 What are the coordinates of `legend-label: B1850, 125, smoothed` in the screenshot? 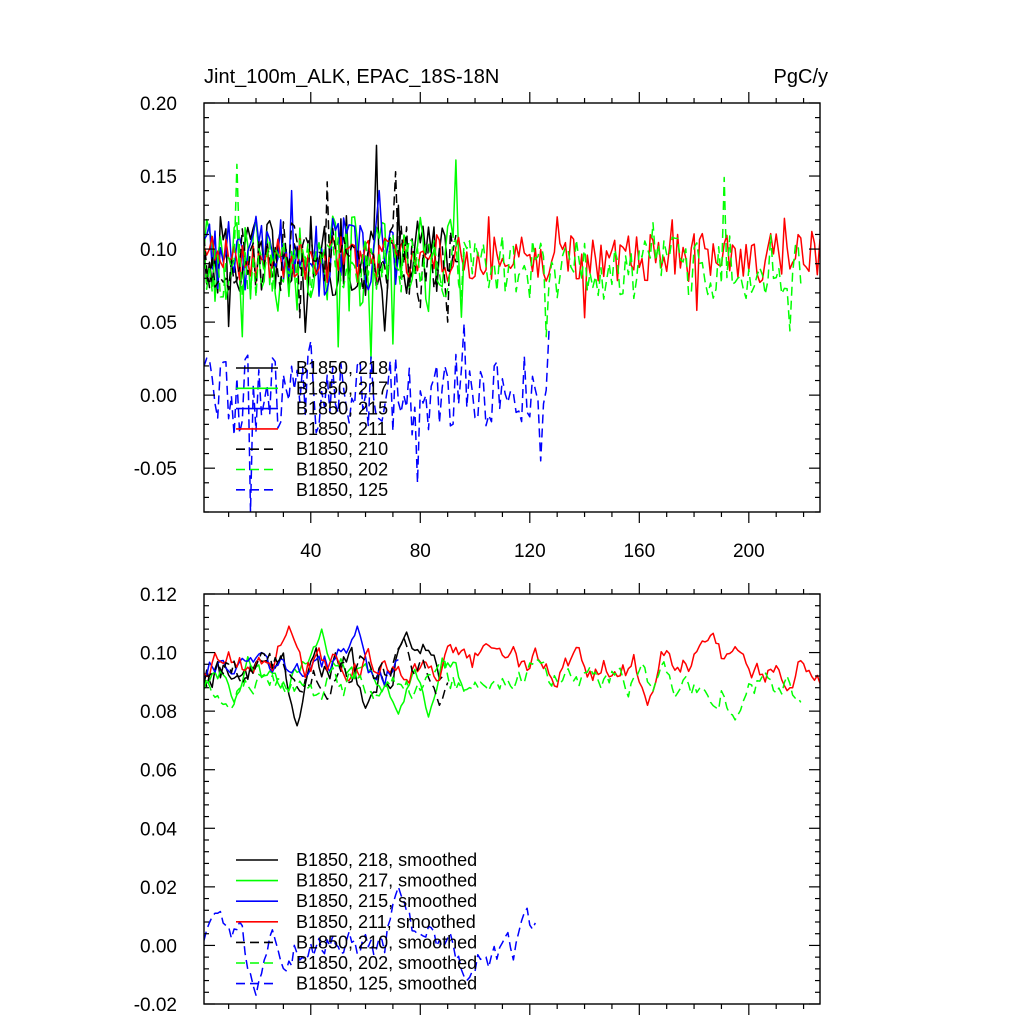 It's located at (386, 984).